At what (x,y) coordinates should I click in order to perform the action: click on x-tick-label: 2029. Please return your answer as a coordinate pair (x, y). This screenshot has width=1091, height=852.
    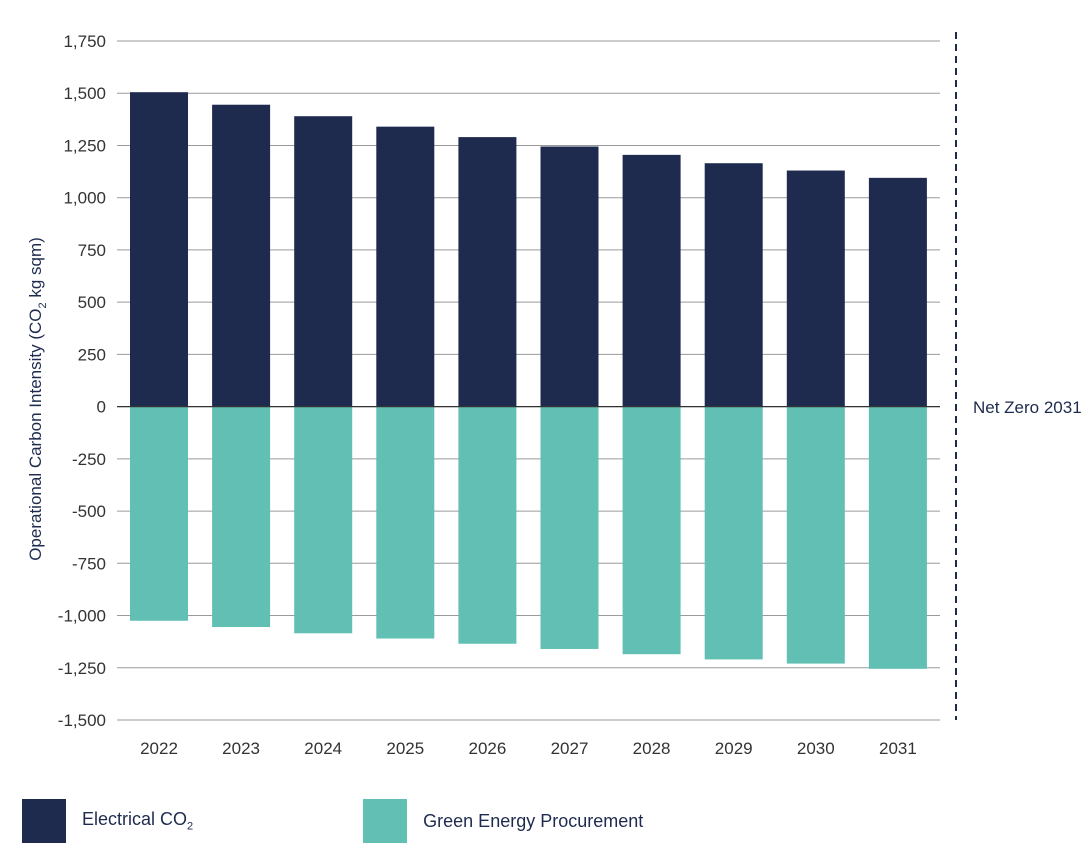
    Looking at the image, I should click on (734, 748).